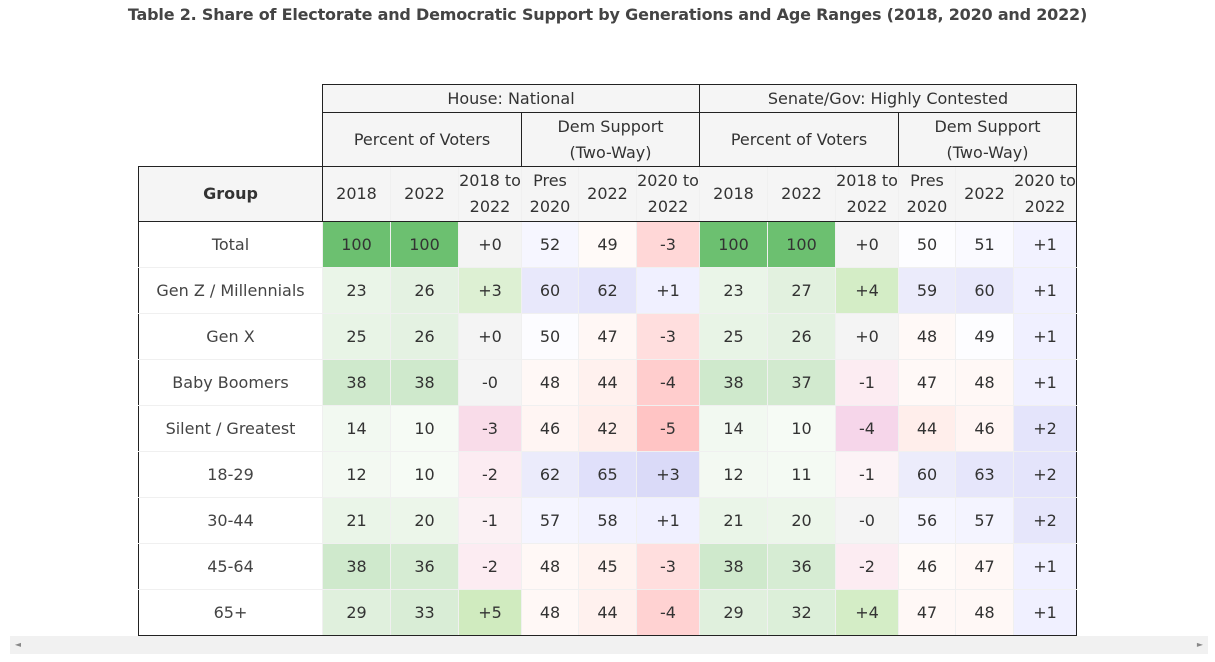 The image size is (1215, 662). What do you see at coordinates (607, 520) in the screenshot?
I see `table-cell: 58` at bounding box center [607, 520].